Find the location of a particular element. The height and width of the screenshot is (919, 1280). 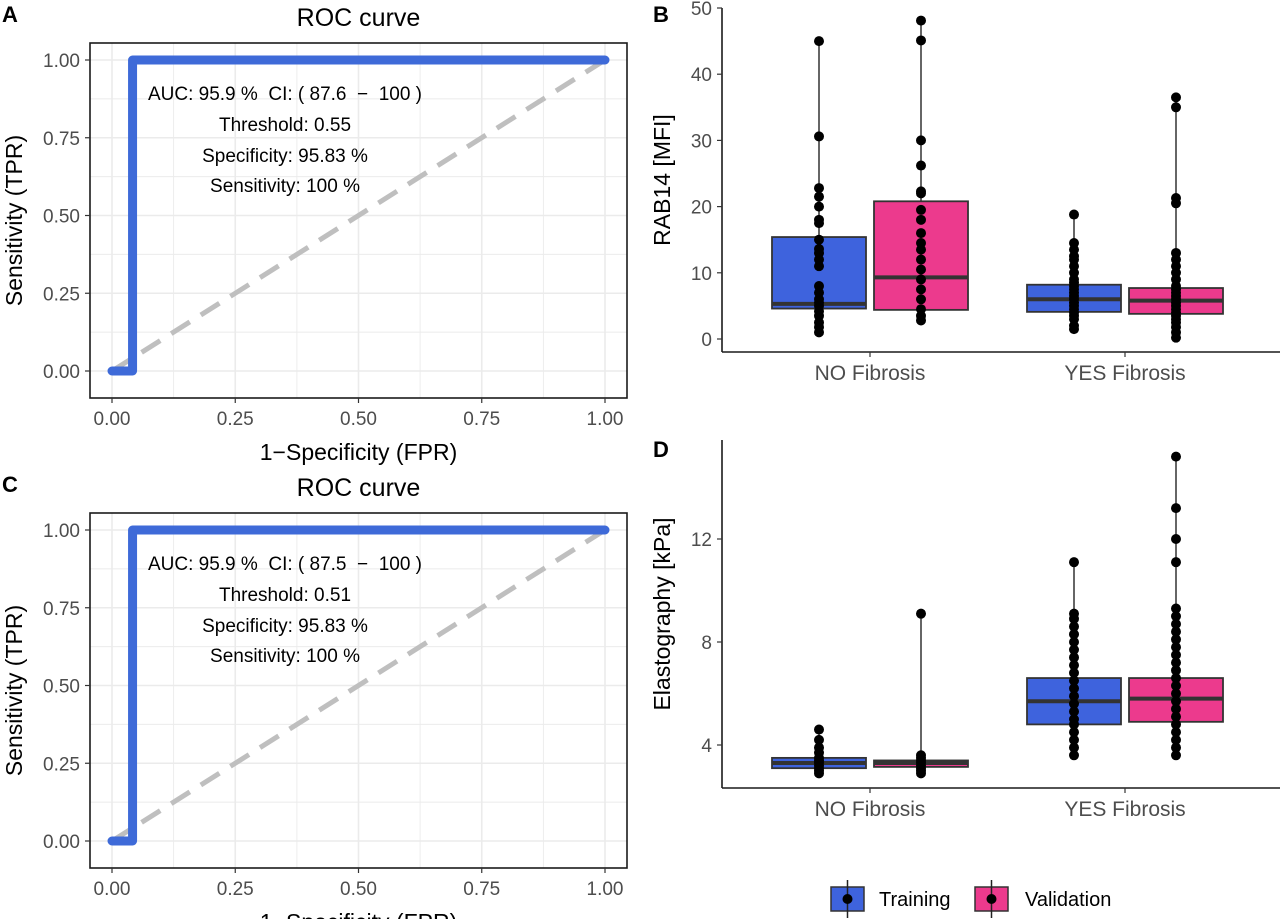

y-tick-label: 0 is located at coordinates (706, 340).